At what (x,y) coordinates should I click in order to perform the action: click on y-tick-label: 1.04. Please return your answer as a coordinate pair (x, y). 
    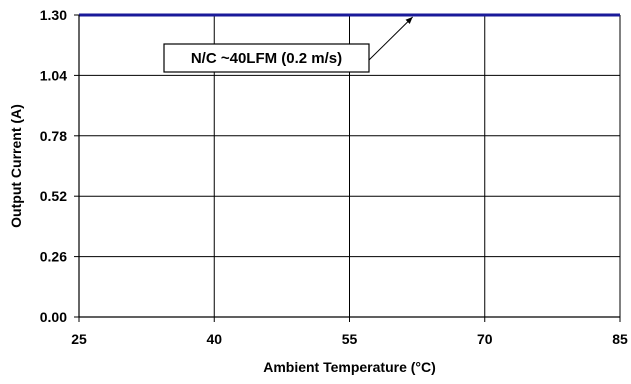
    Looking at the image, I should click on (53, 75).